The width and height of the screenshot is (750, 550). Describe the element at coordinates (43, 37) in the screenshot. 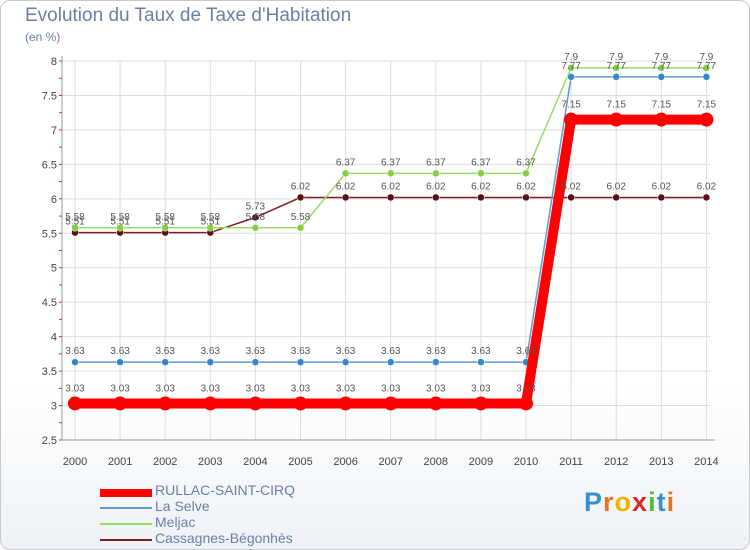

I see `y-axis-unit: (en %)` at that location.